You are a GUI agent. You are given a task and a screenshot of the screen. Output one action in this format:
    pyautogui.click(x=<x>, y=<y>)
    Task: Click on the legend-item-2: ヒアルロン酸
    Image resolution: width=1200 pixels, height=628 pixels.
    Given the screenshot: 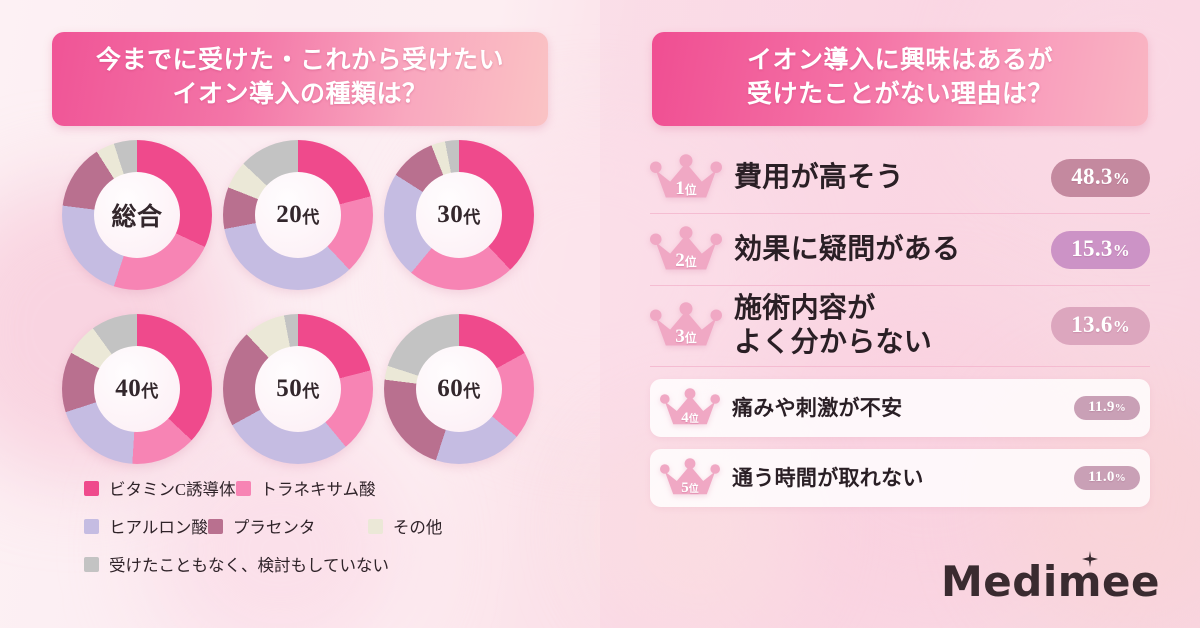 What is the action you would take?
    pyautogui.click(x=146, y=526)
    